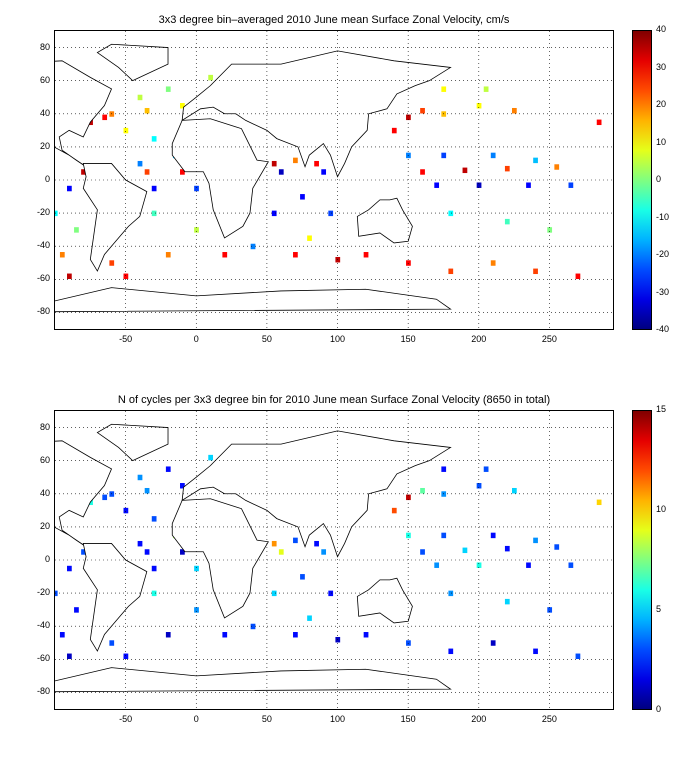 The image size is (696, 760). What do you see at coordinates (661, 104) in the screenshot?
I see `colorbar-tick-label: 20` at bounding box center [661, 104].